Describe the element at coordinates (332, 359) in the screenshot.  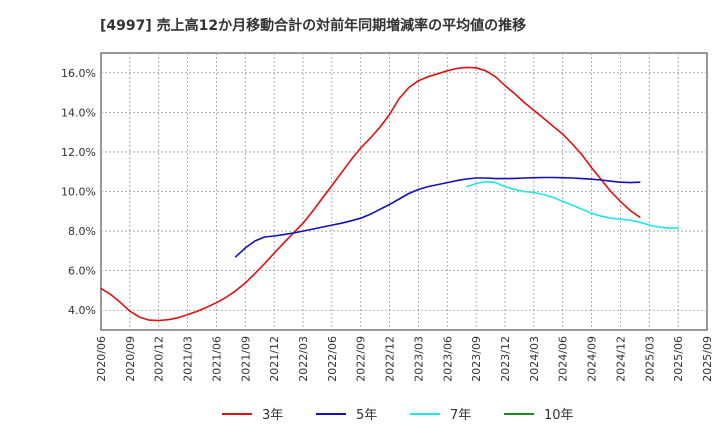
I see `x-tick-label: 2022/06` at that location.